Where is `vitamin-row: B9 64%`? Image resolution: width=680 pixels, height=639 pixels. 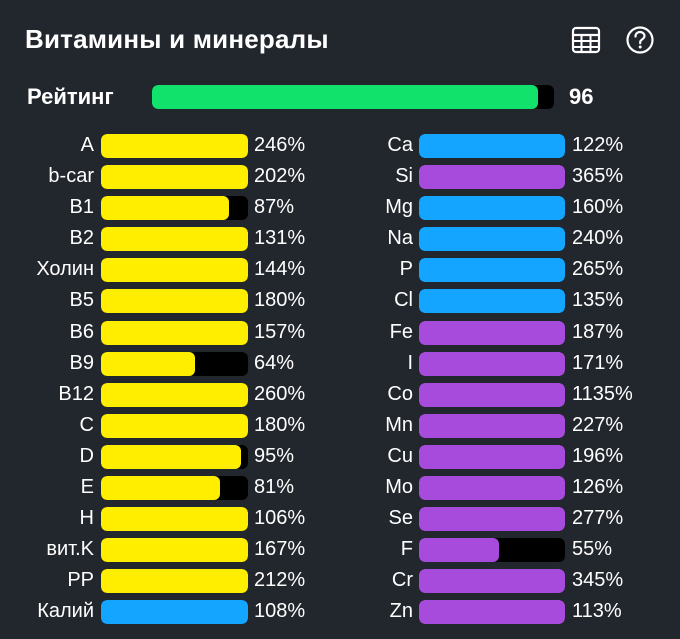
vitamin-row: B9 64% is located at coordinates (165, 364).